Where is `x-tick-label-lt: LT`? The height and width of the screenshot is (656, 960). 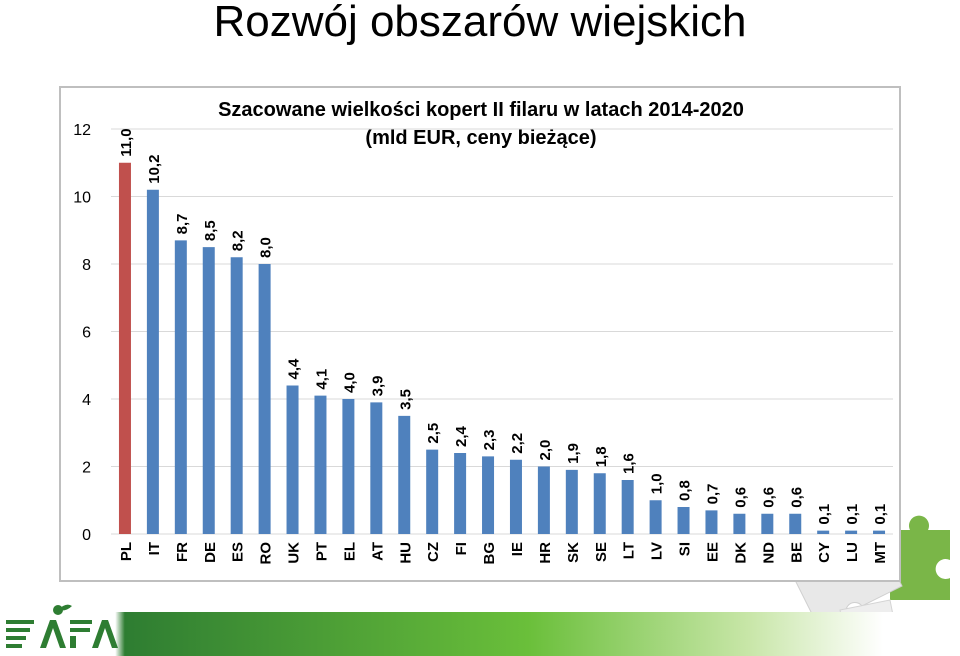
x-tick-label-lt: LT is located at coordinates (629, 550).